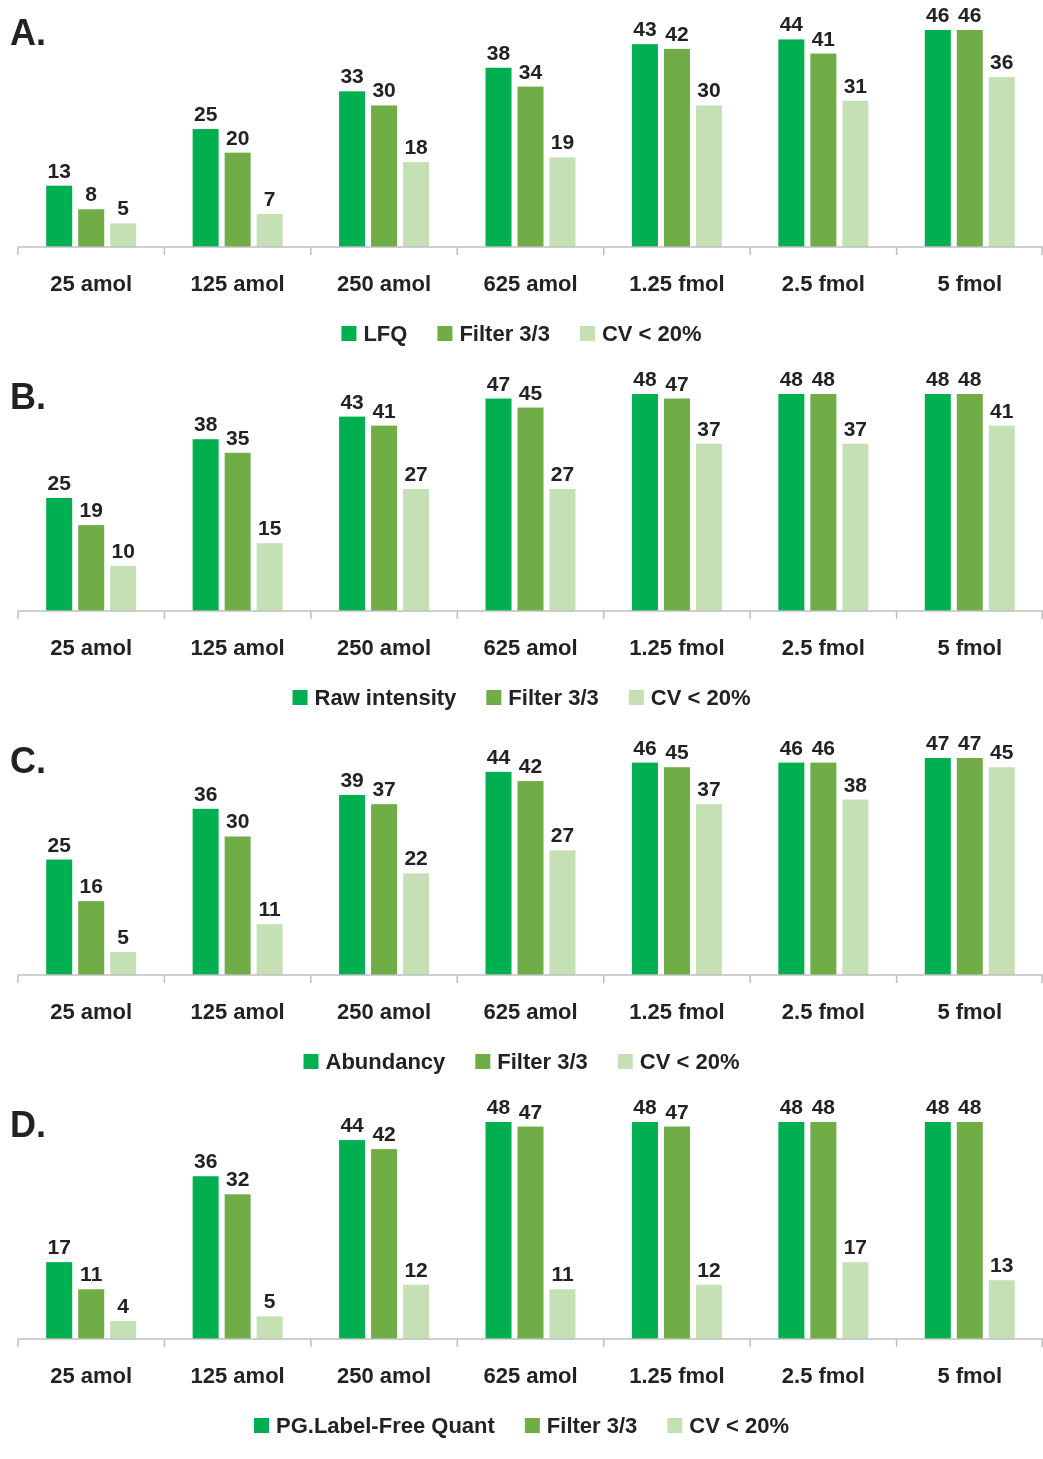 This screenshot has width=1043, height=1459. Describe the element at coordinates (386, 1061) in the screenshot. I see `legend-label: Abundancy` at that location.